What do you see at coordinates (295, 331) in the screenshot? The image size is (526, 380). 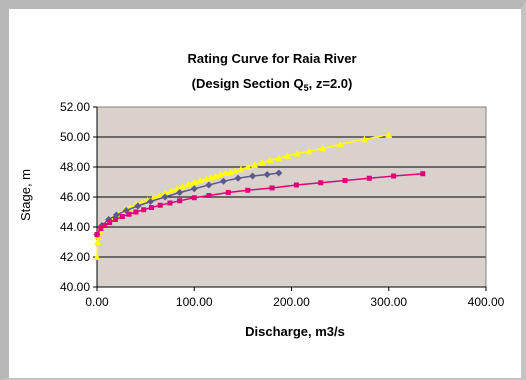 I see `x-axis-title: Discharge, m3/s` at bounding box center [295, 331].